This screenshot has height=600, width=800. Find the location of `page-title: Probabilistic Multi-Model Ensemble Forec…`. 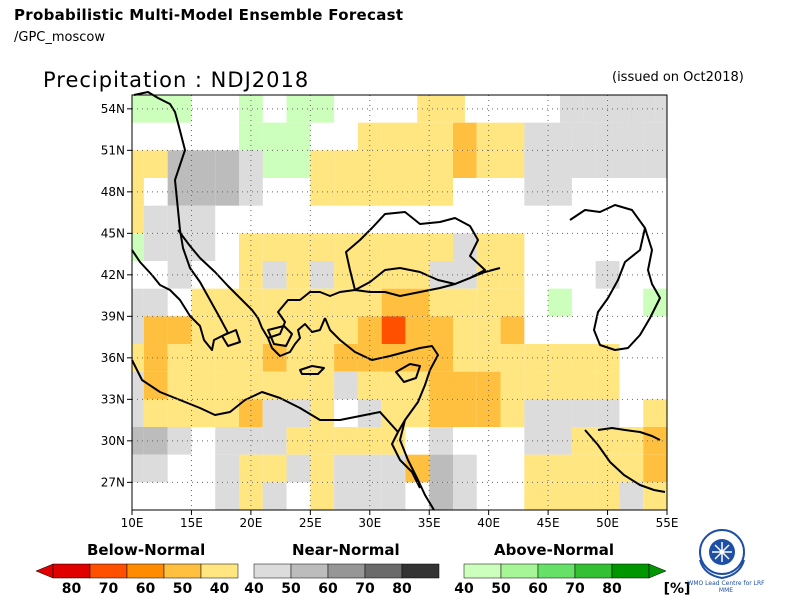

page-title: Probabilistic Multi-Model Ensemble Forec… is located at coordinates (209, 15).